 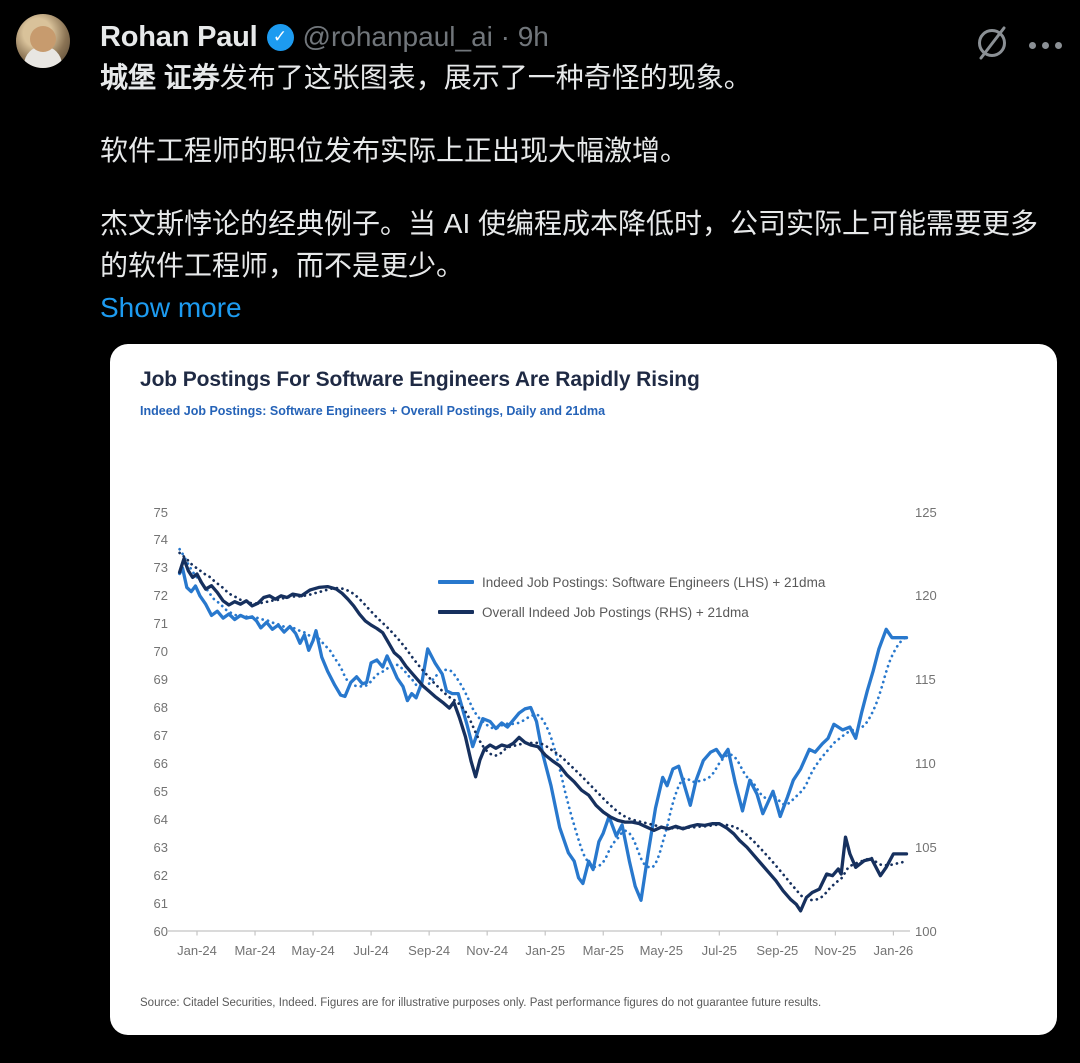 What do you see at coordinates (926, 512) in the screenshot?
I see `y-axis-label: 125` at bounding box center [926, 512].